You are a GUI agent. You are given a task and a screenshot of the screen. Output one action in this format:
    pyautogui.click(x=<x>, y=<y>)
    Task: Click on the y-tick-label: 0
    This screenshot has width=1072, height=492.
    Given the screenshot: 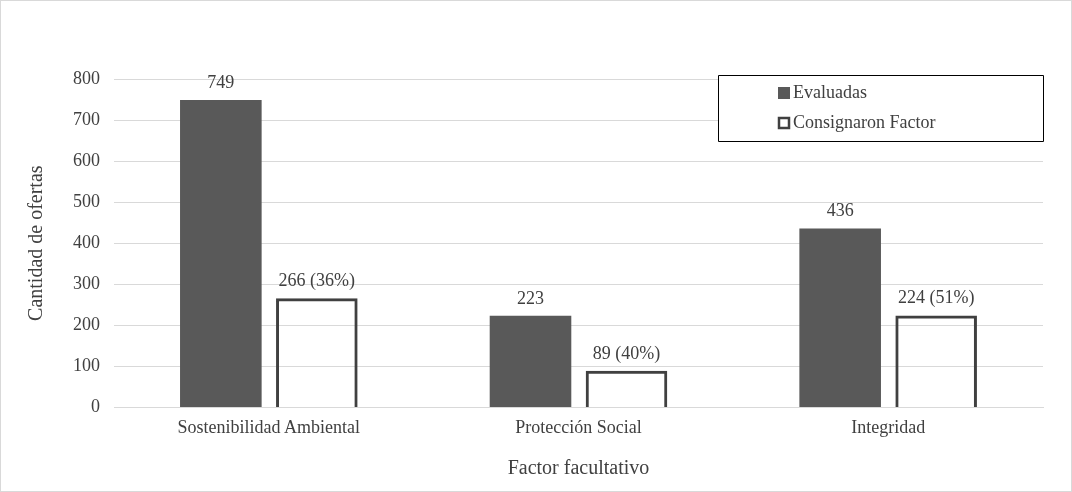 What is the action you would take?
    pyautogui.click(x=95, y=406)
    